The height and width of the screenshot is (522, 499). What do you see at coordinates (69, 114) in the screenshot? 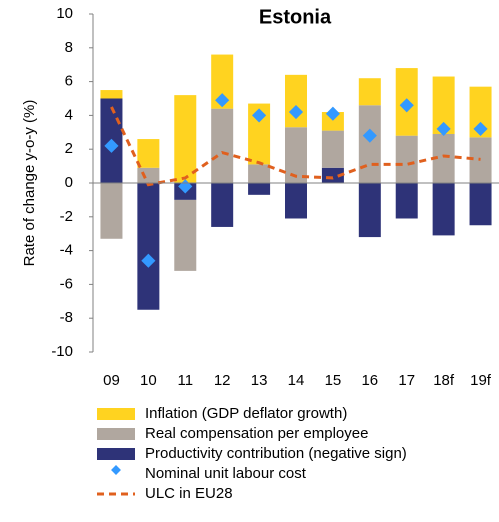
I see `y-tick-label: 4` at bounding box center [69, 114].